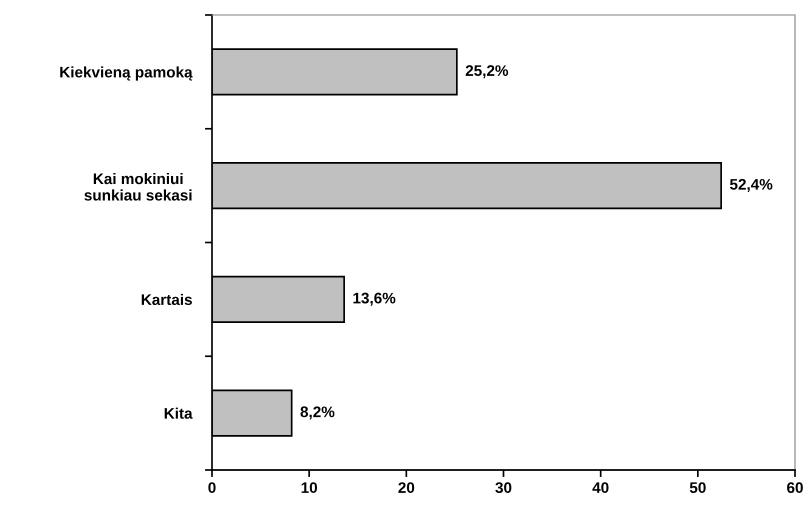  Describe the element at coordinates (167, 300) in the screenshot. I see `y-tick-label: Kartais` at that location.